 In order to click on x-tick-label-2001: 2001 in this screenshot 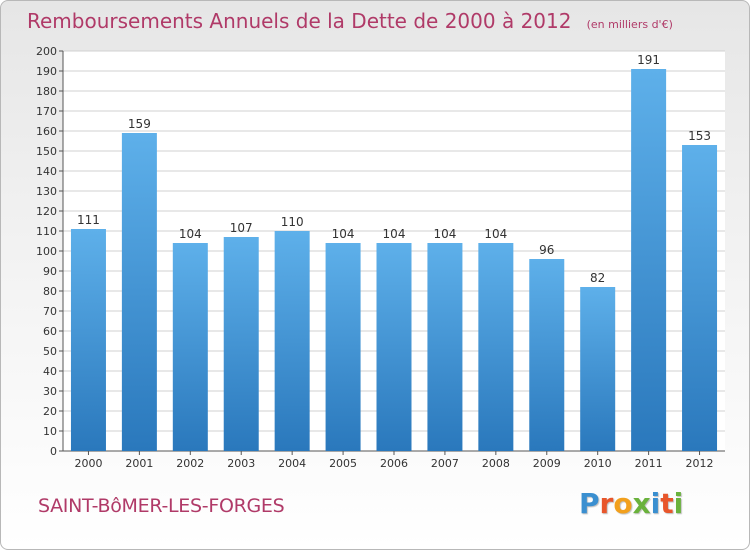, I will do `click(139, 463)`.